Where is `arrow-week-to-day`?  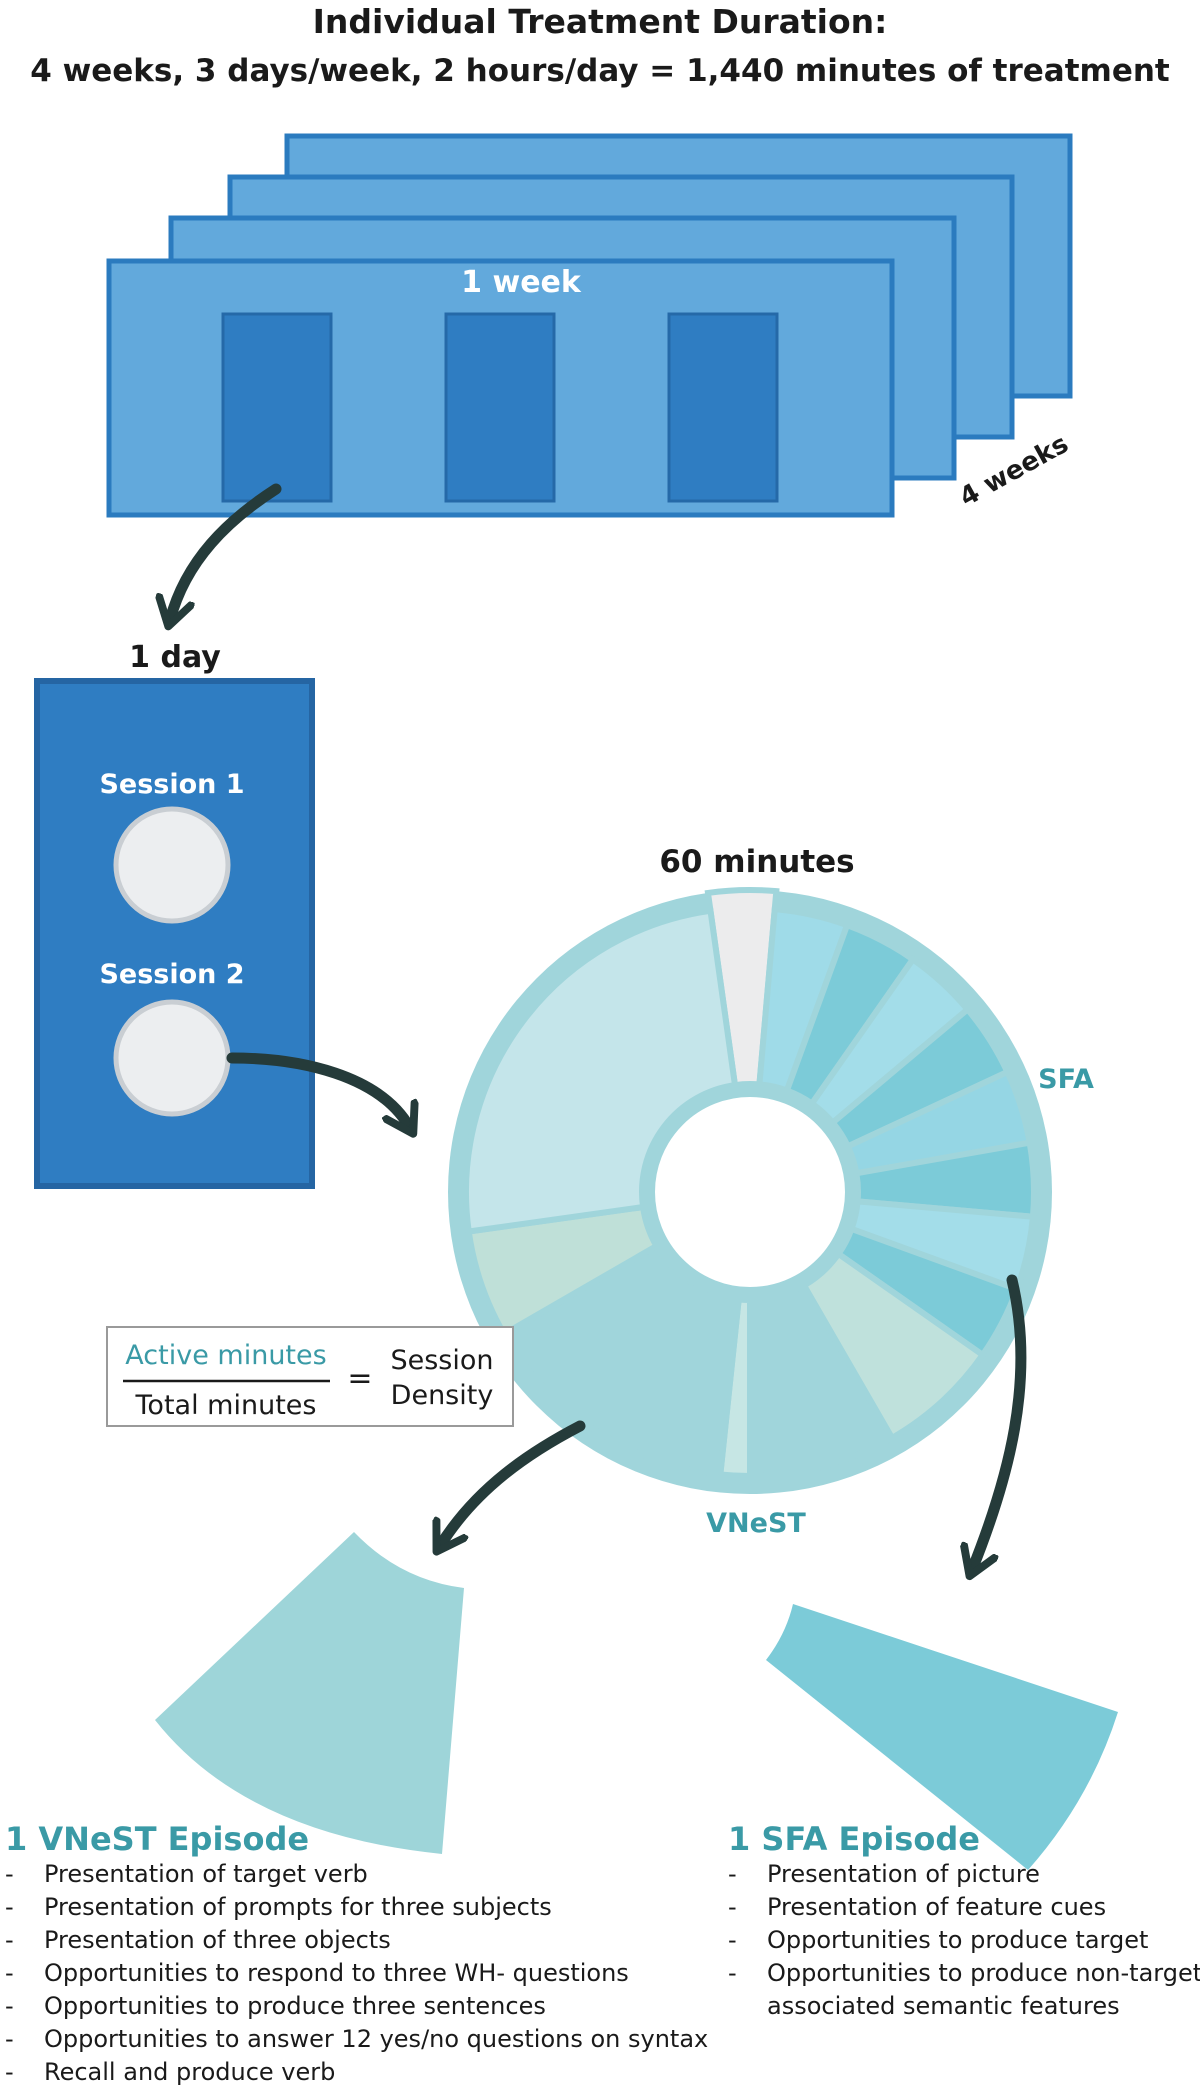 arrow-week-to-day is located at coordinates (226, 551).